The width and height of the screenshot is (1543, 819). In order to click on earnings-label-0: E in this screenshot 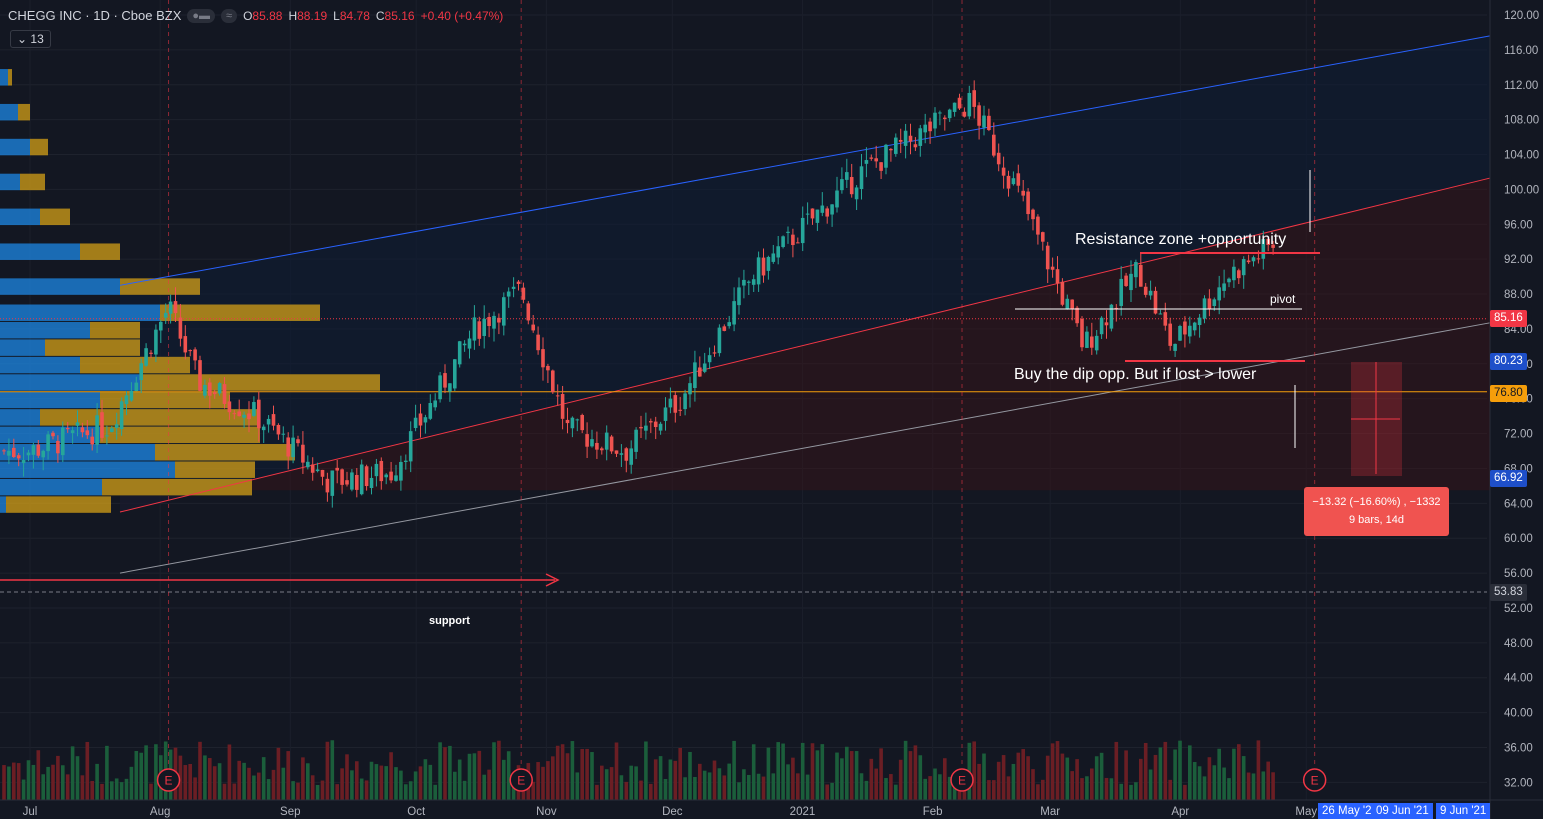, I will do `click(169, 781)`.